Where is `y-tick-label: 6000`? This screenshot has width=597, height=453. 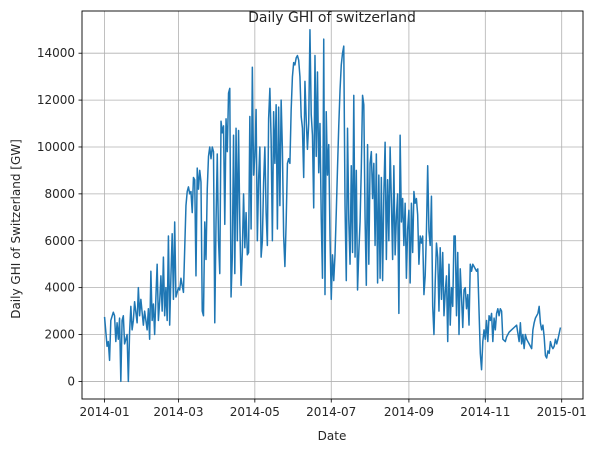
y-tick-label: 6000 is located at coordinates (59, 241).